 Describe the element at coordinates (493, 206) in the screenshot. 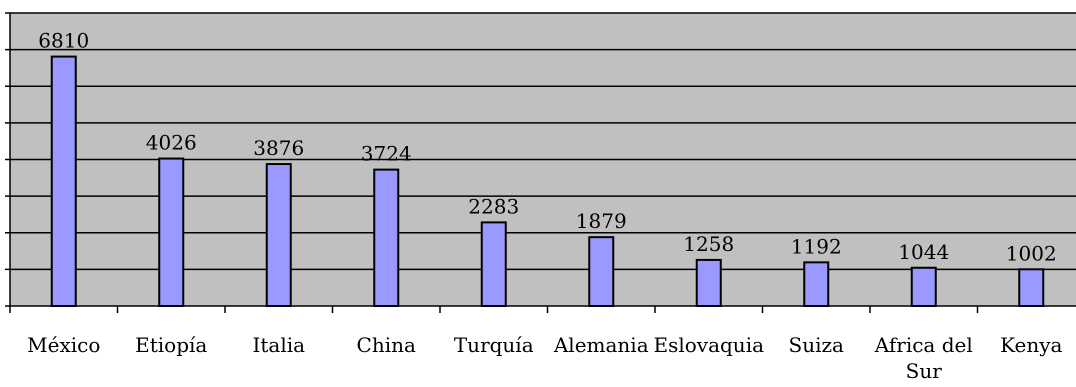

I see `value-label: 2283` at that location.